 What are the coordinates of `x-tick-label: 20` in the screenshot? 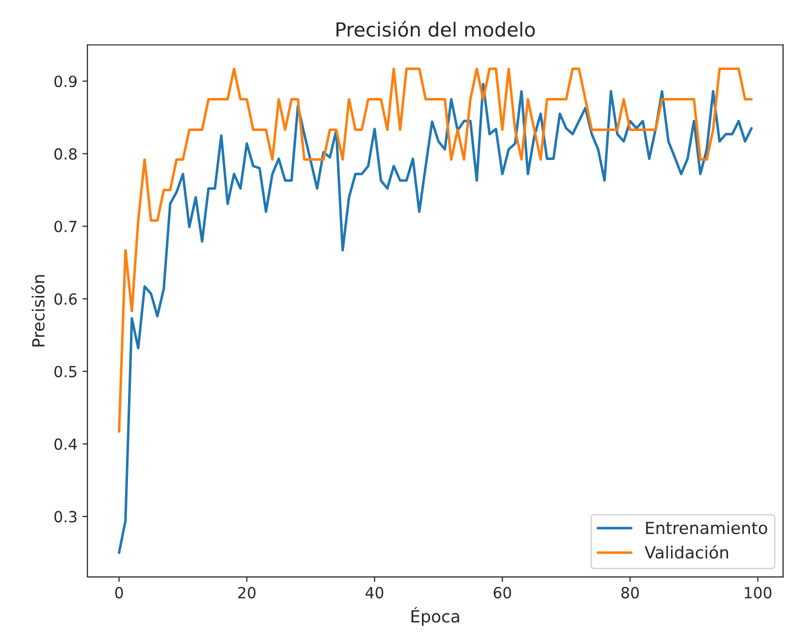 It's located at (247, 592).